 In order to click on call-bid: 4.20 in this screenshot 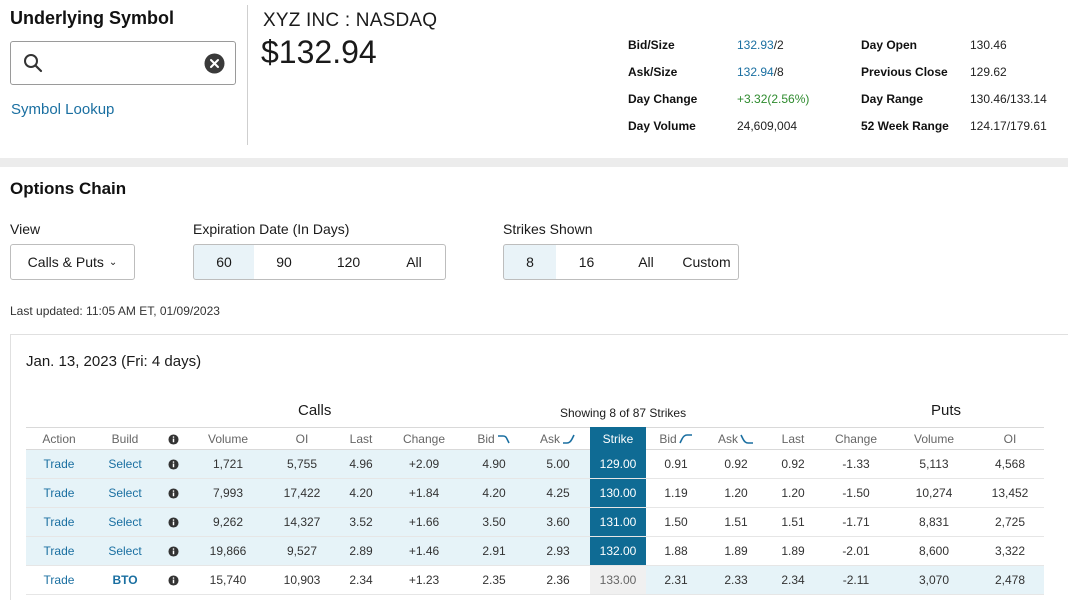, I will do `click(494, 493)`.